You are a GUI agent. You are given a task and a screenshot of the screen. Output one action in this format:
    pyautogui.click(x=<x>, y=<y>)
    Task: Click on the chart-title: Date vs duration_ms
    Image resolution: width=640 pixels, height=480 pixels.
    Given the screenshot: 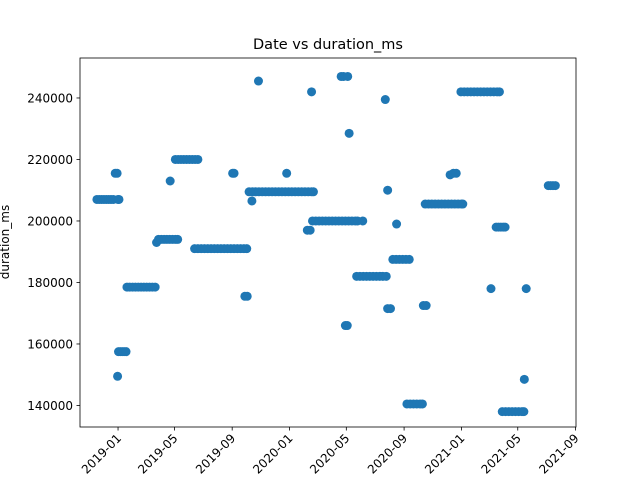 What is the action you would take?
    pyautogui.click(x=328, y=45)
    